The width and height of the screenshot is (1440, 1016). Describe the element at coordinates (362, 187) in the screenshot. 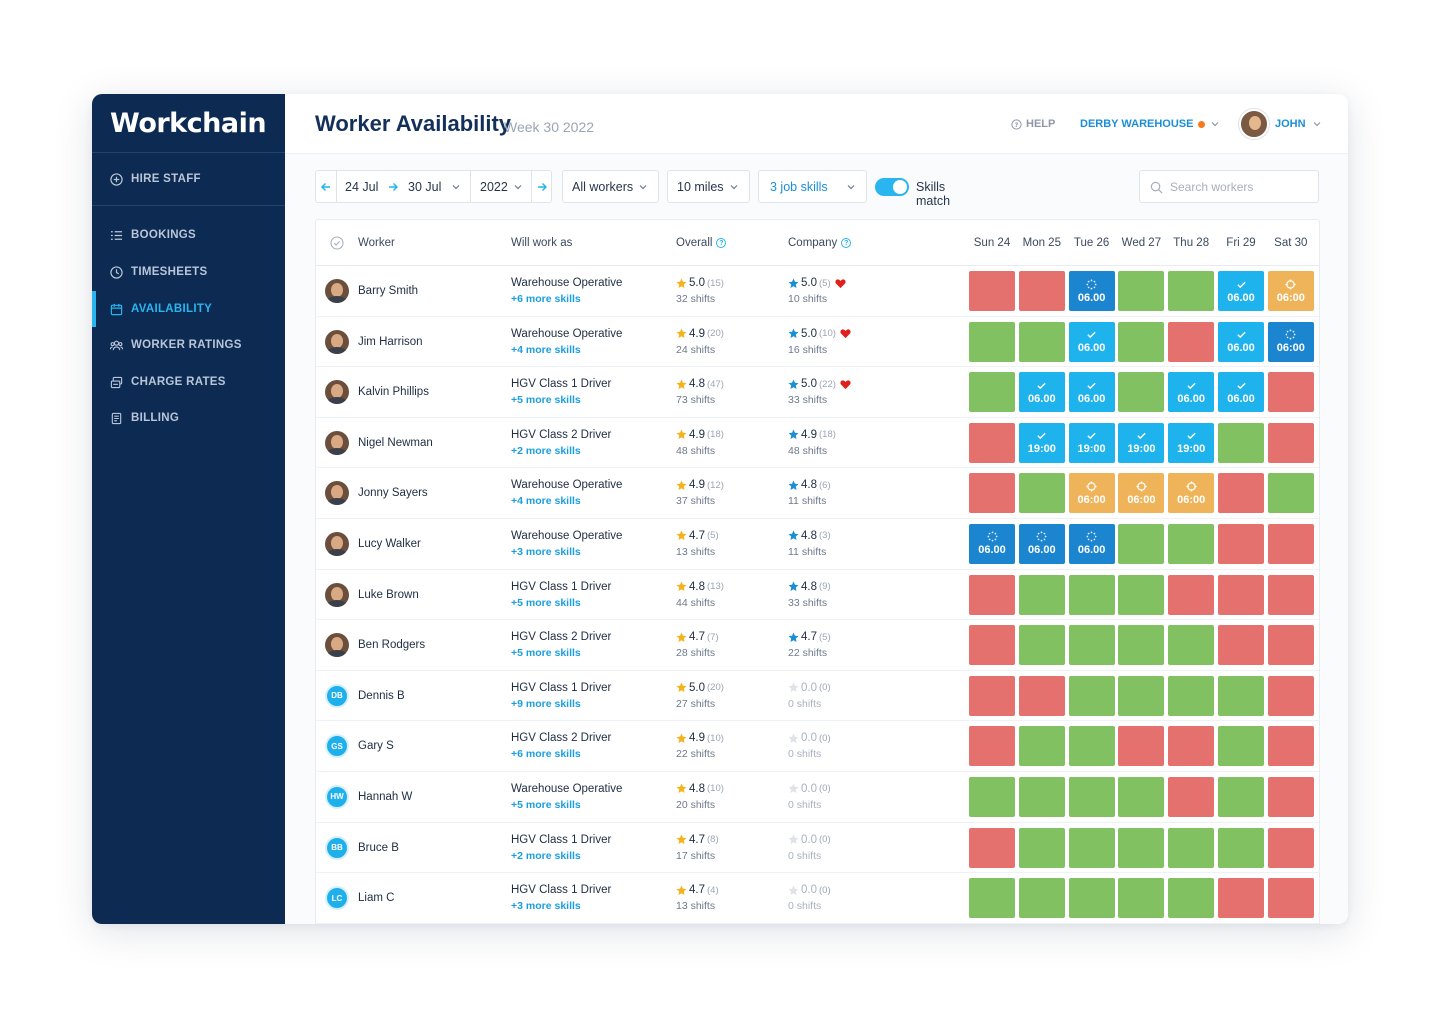

I see `date-from: 24 Jul` at that location.